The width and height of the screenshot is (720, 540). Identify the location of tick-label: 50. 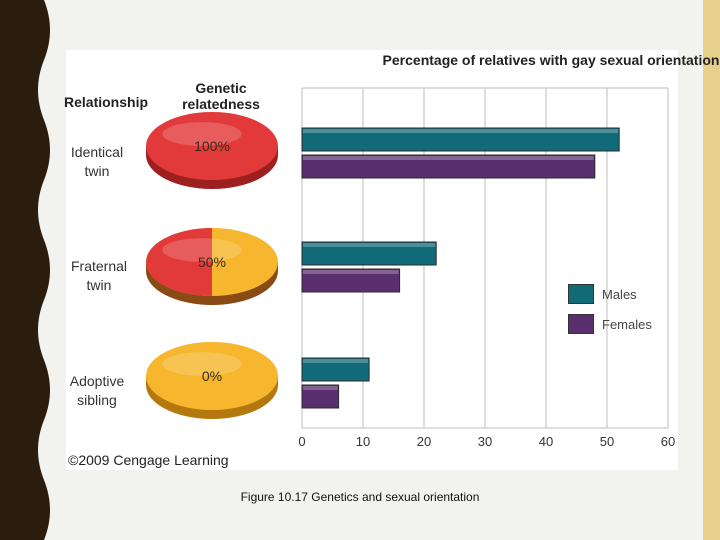
(607, 441).